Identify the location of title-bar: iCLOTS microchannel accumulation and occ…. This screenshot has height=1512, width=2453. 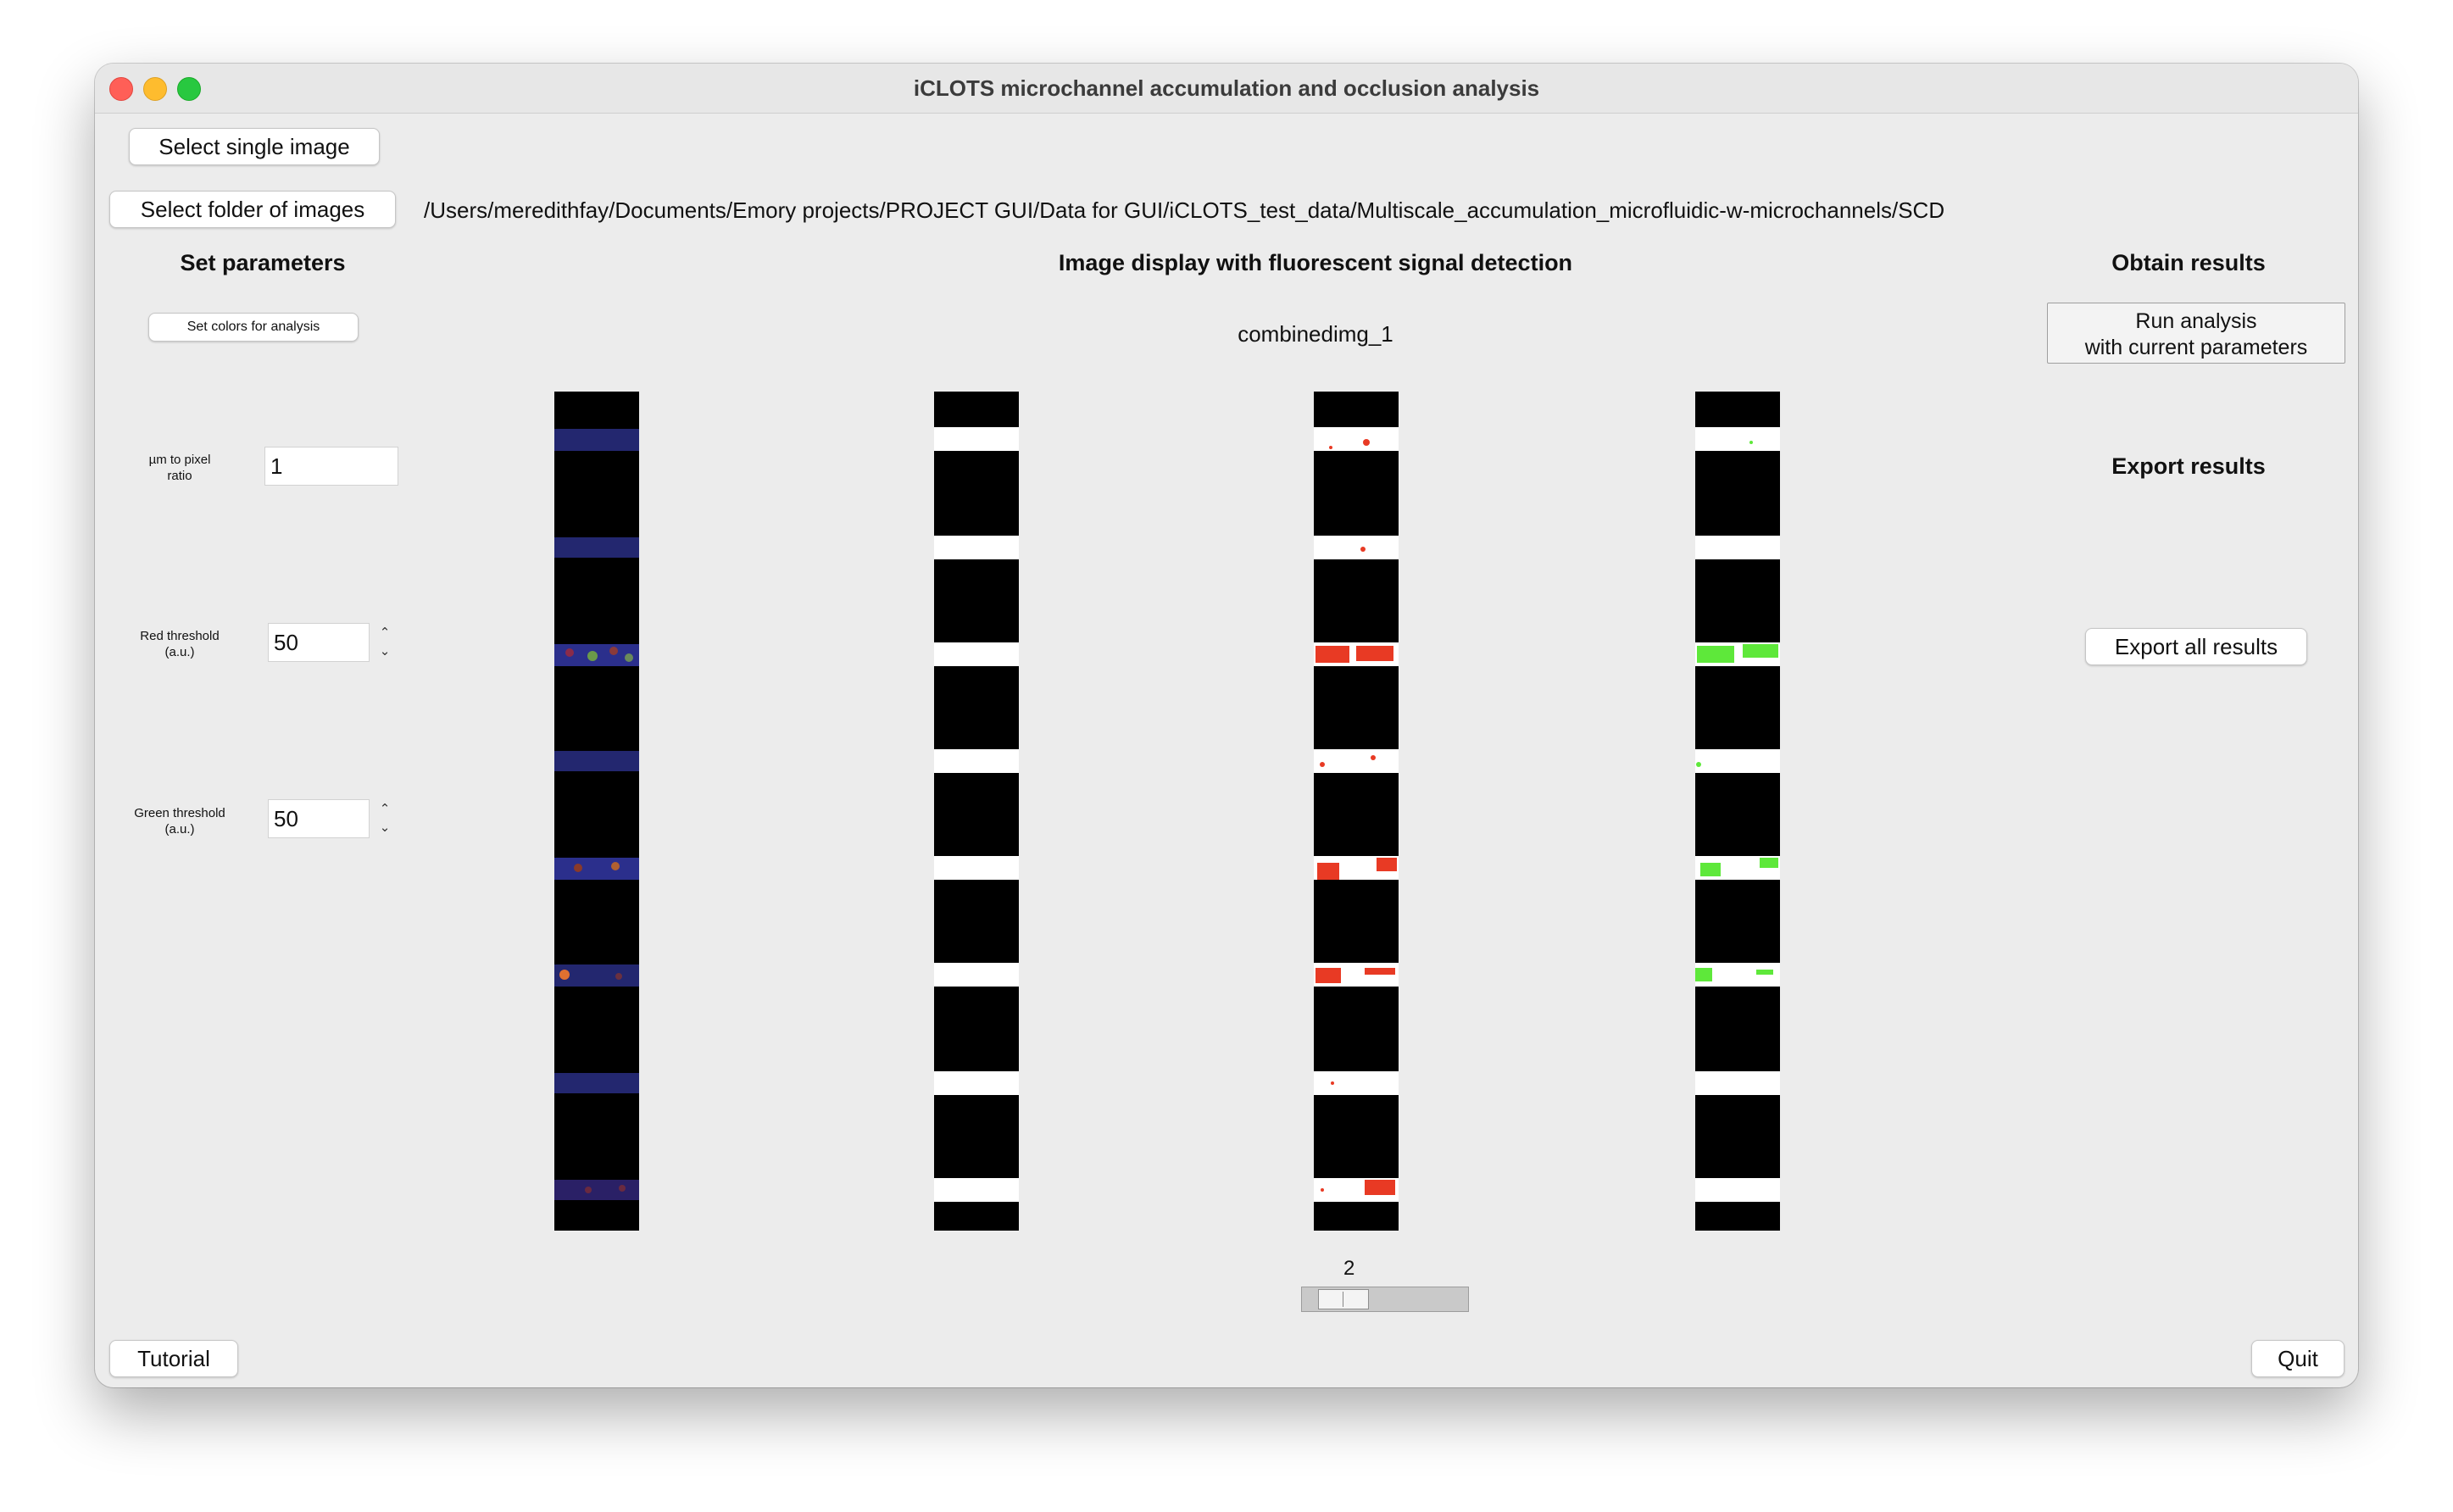
(1226, 89).